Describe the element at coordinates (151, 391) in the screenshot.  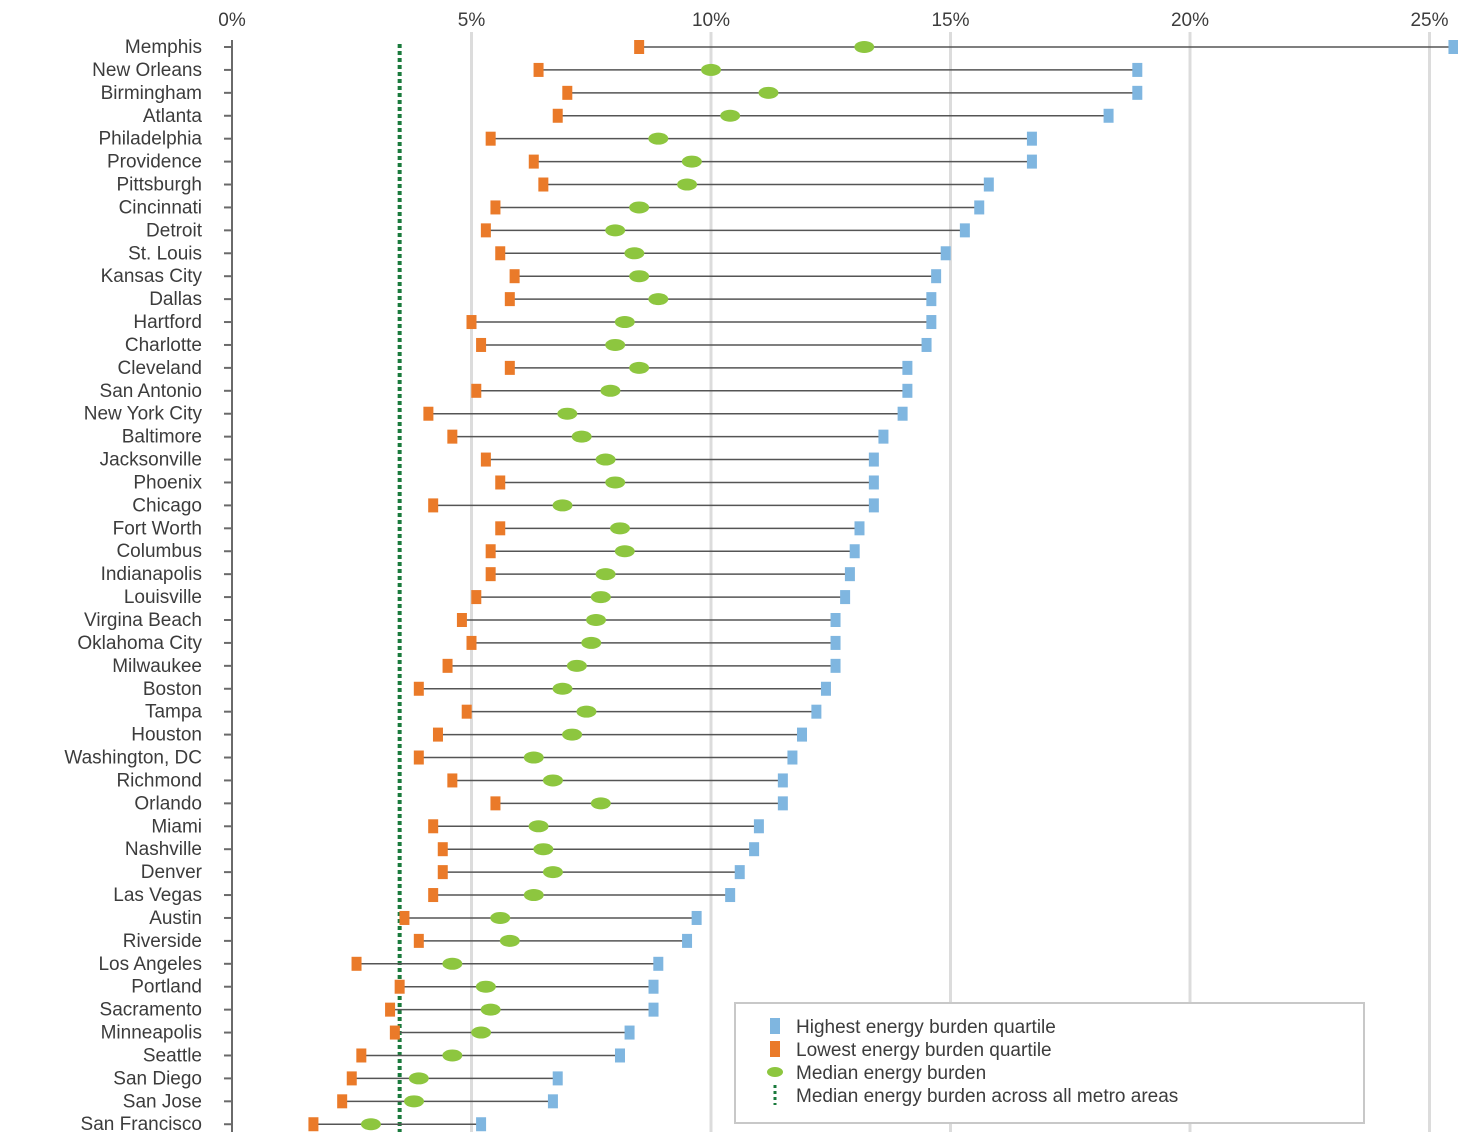
I see `city-label: San Antonio` at that location.